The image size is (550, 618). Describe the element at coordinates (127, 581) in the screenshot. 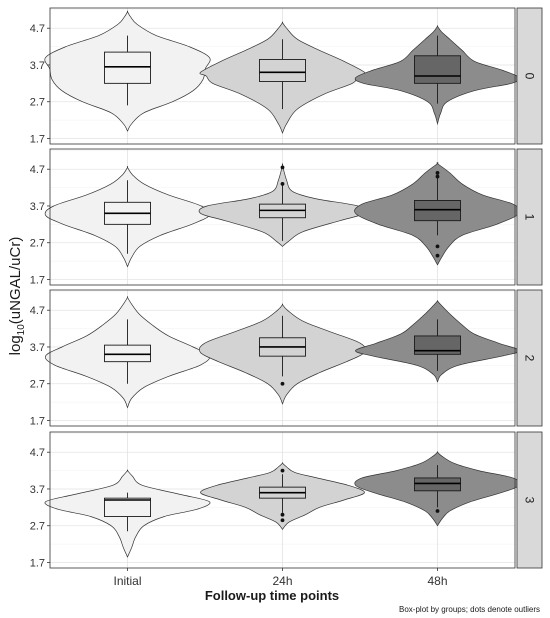

I see `x-tick-label-Initial: Initial` at that location.